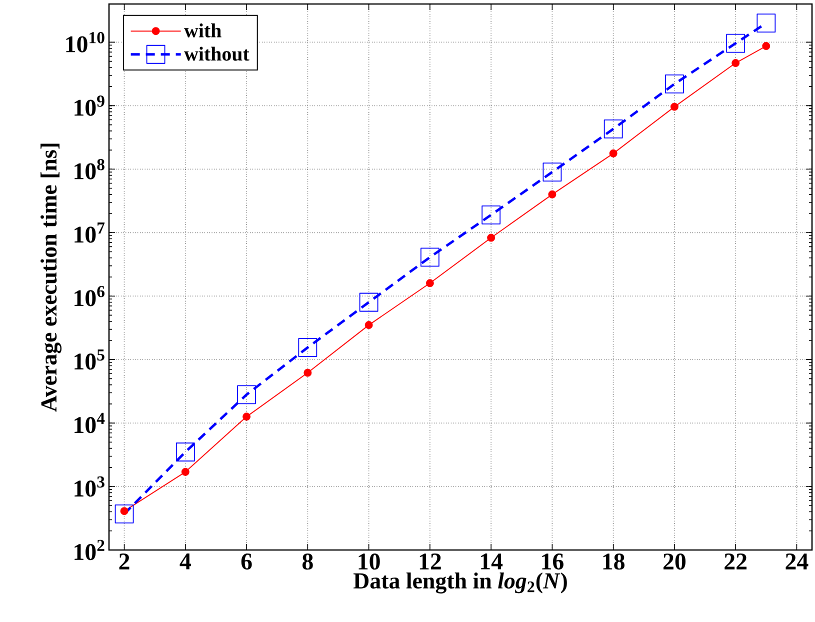 This screenshot has height=622, width=815. I want to click on y-tick-label: 10$^{3}$, so click(89, 486).